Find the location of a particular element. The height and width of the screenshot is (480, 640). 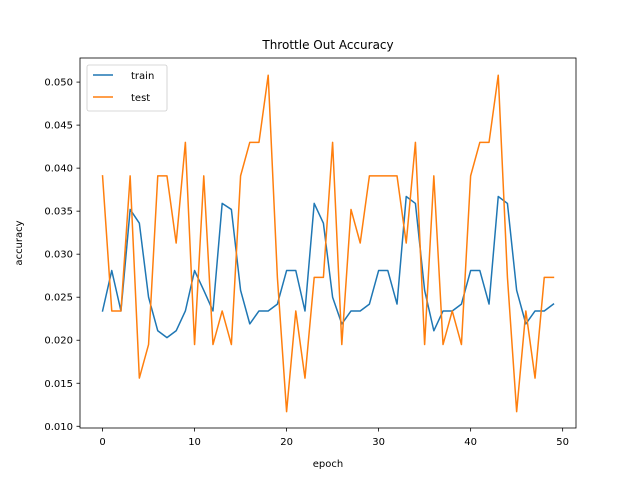

legend-frame is located at coordinates (127, 88).